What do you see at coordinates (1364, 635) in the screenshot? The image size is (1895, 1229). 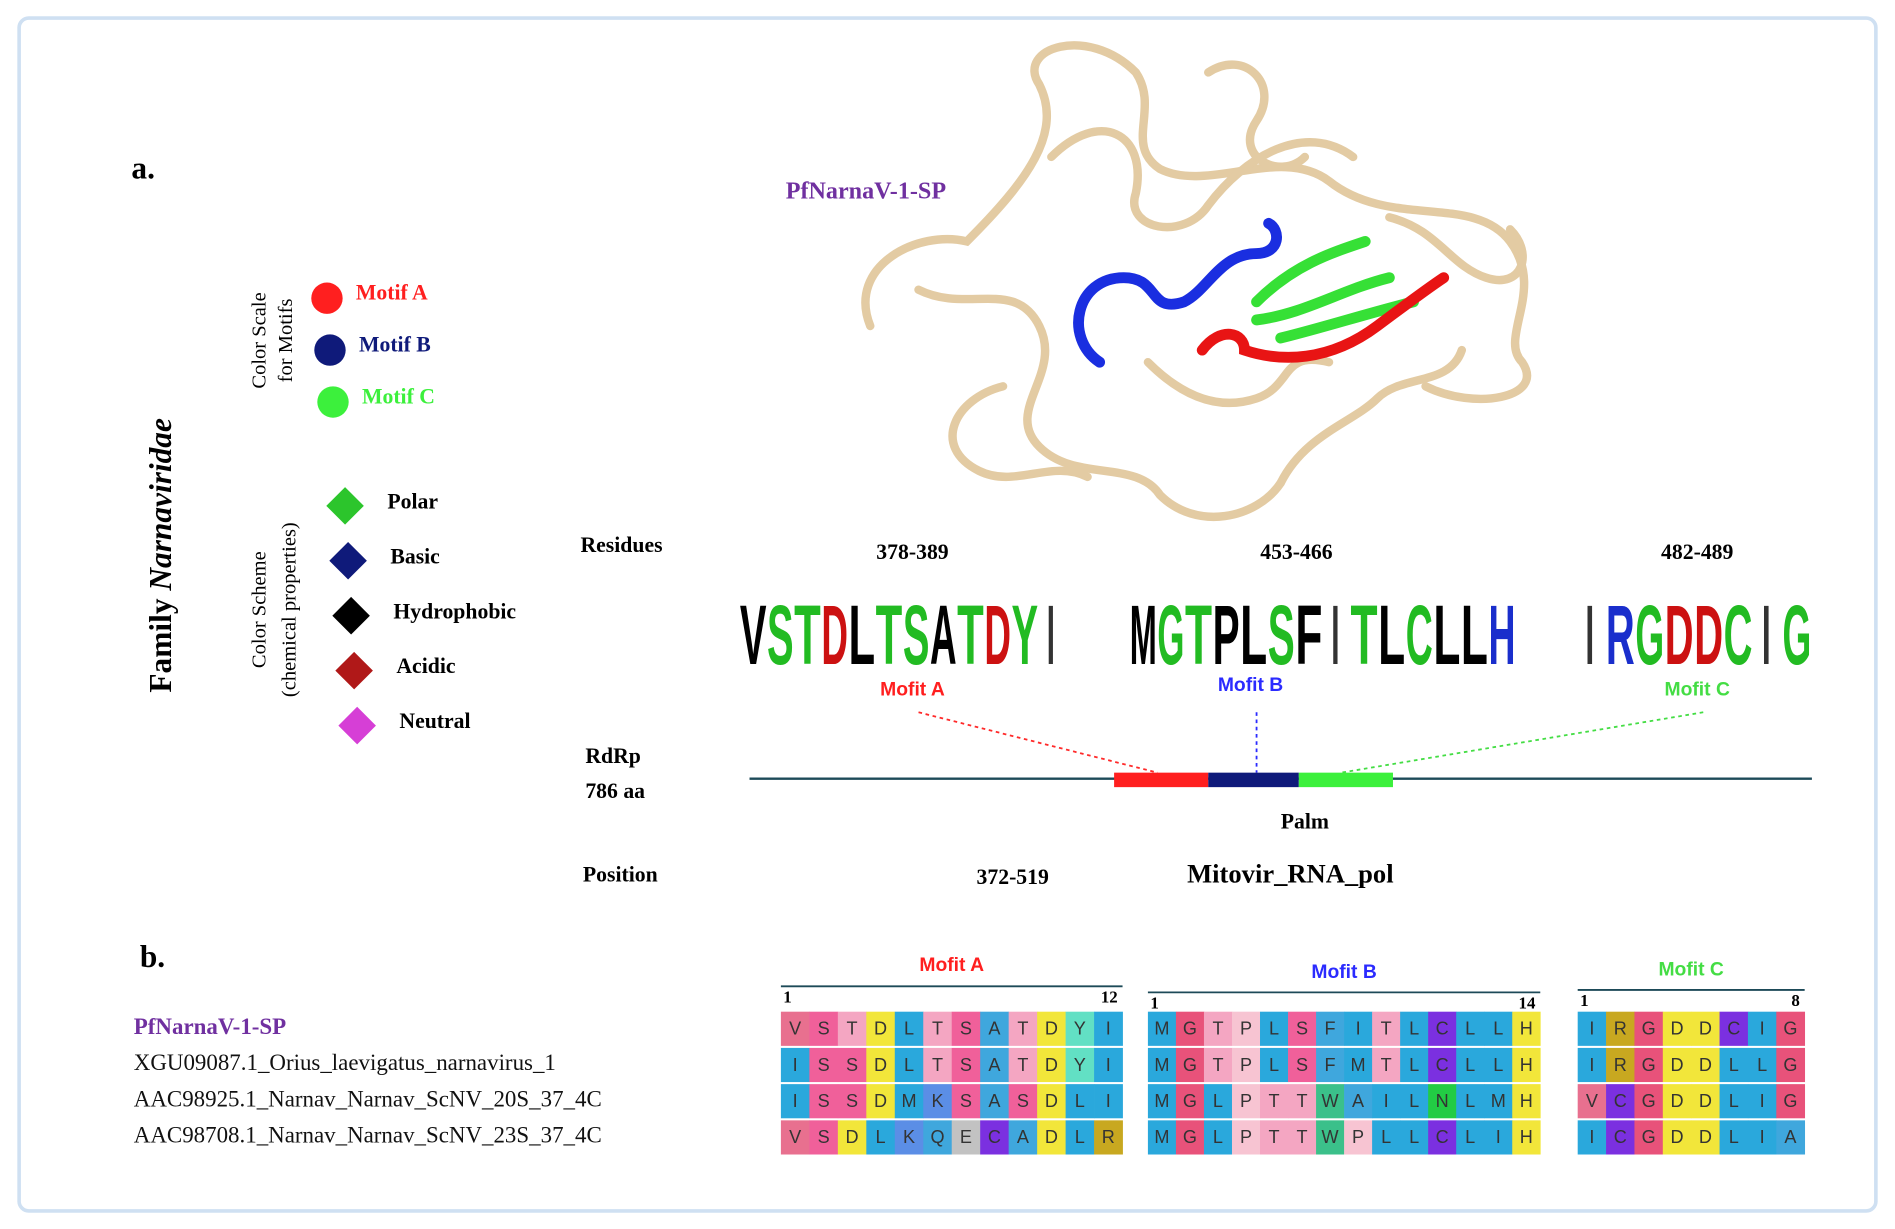 I see `logo-letter: T` at bounding box center [1364, 635].